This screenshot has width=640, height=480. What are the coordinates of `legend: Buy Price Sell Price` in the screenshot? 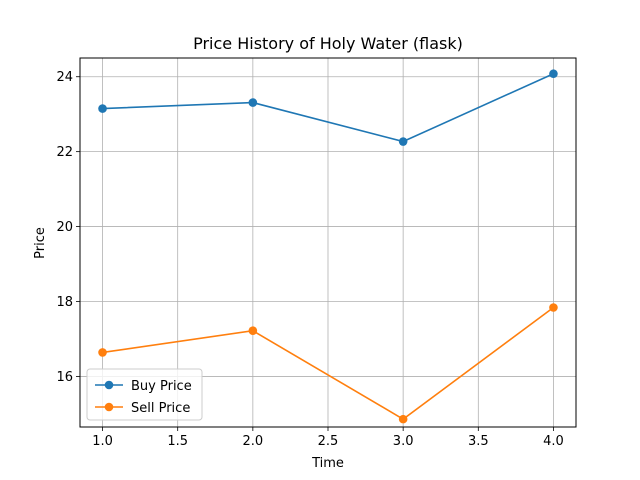 It's located at (144, 394).